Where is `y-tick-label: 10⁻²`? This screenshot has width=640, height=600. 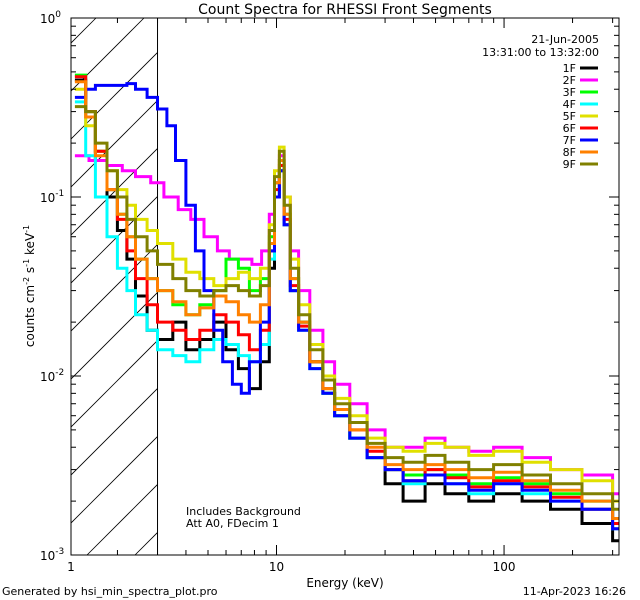
y-tick-label: 10⁻² is located at coordinates (52, 376).